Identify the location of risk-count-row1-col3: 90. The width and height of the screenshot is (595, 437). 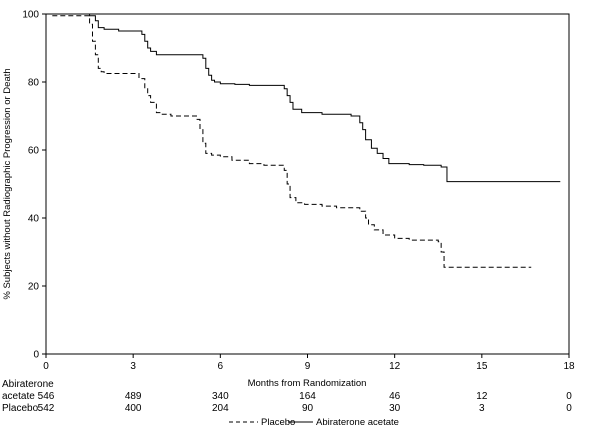
(308, 408).